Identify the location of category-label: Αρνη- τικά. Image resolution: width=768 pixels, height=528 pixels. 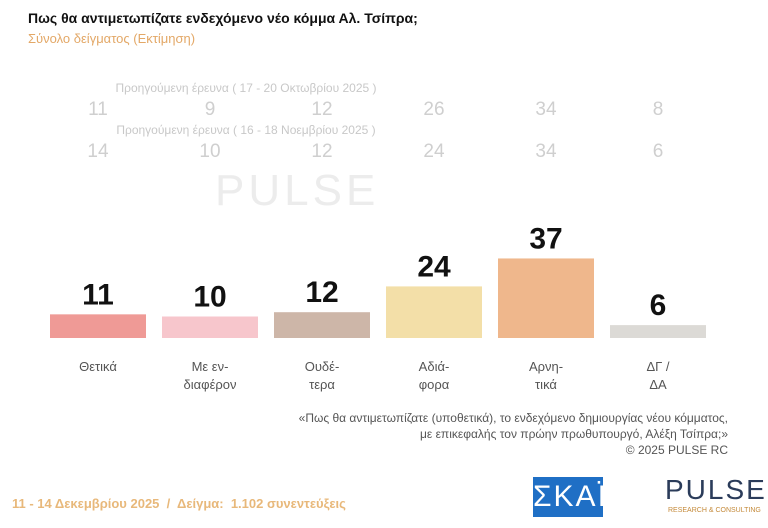
(546, 375).